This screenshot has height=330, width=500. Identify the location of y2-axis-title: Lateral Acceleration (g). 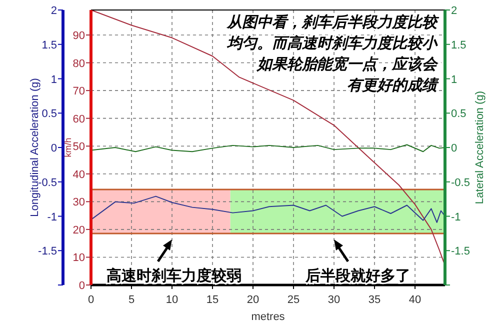
(480, 147).